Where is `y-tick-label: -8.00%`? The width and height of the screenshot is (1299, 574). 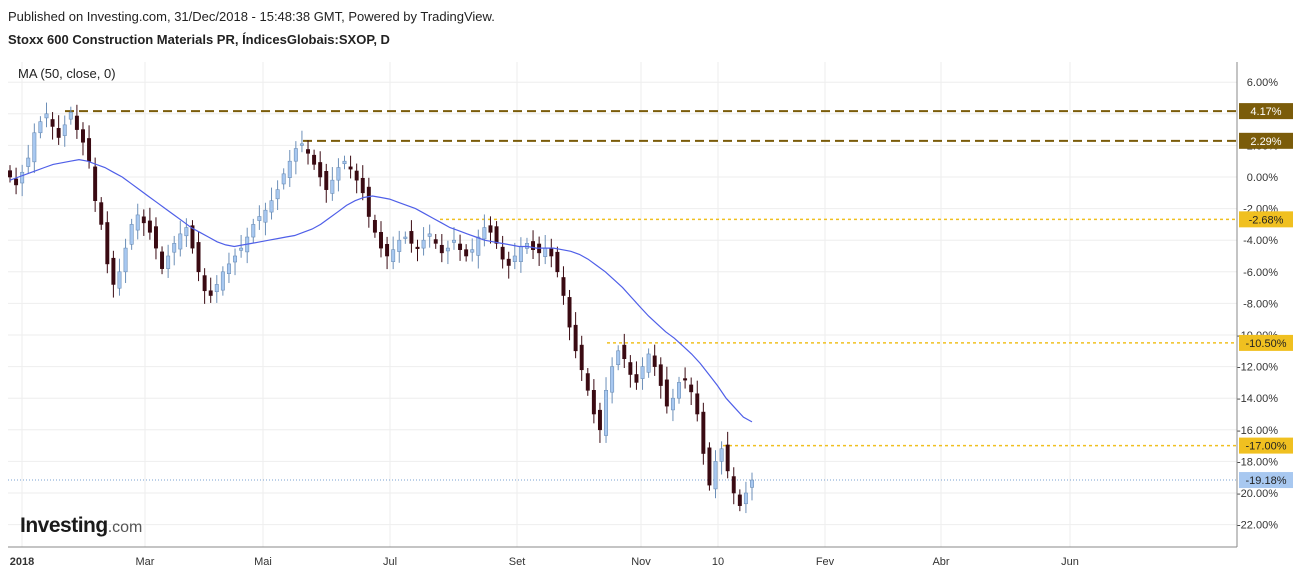 y-tick-label: -8.00% is located at coordinates (1260, 304).